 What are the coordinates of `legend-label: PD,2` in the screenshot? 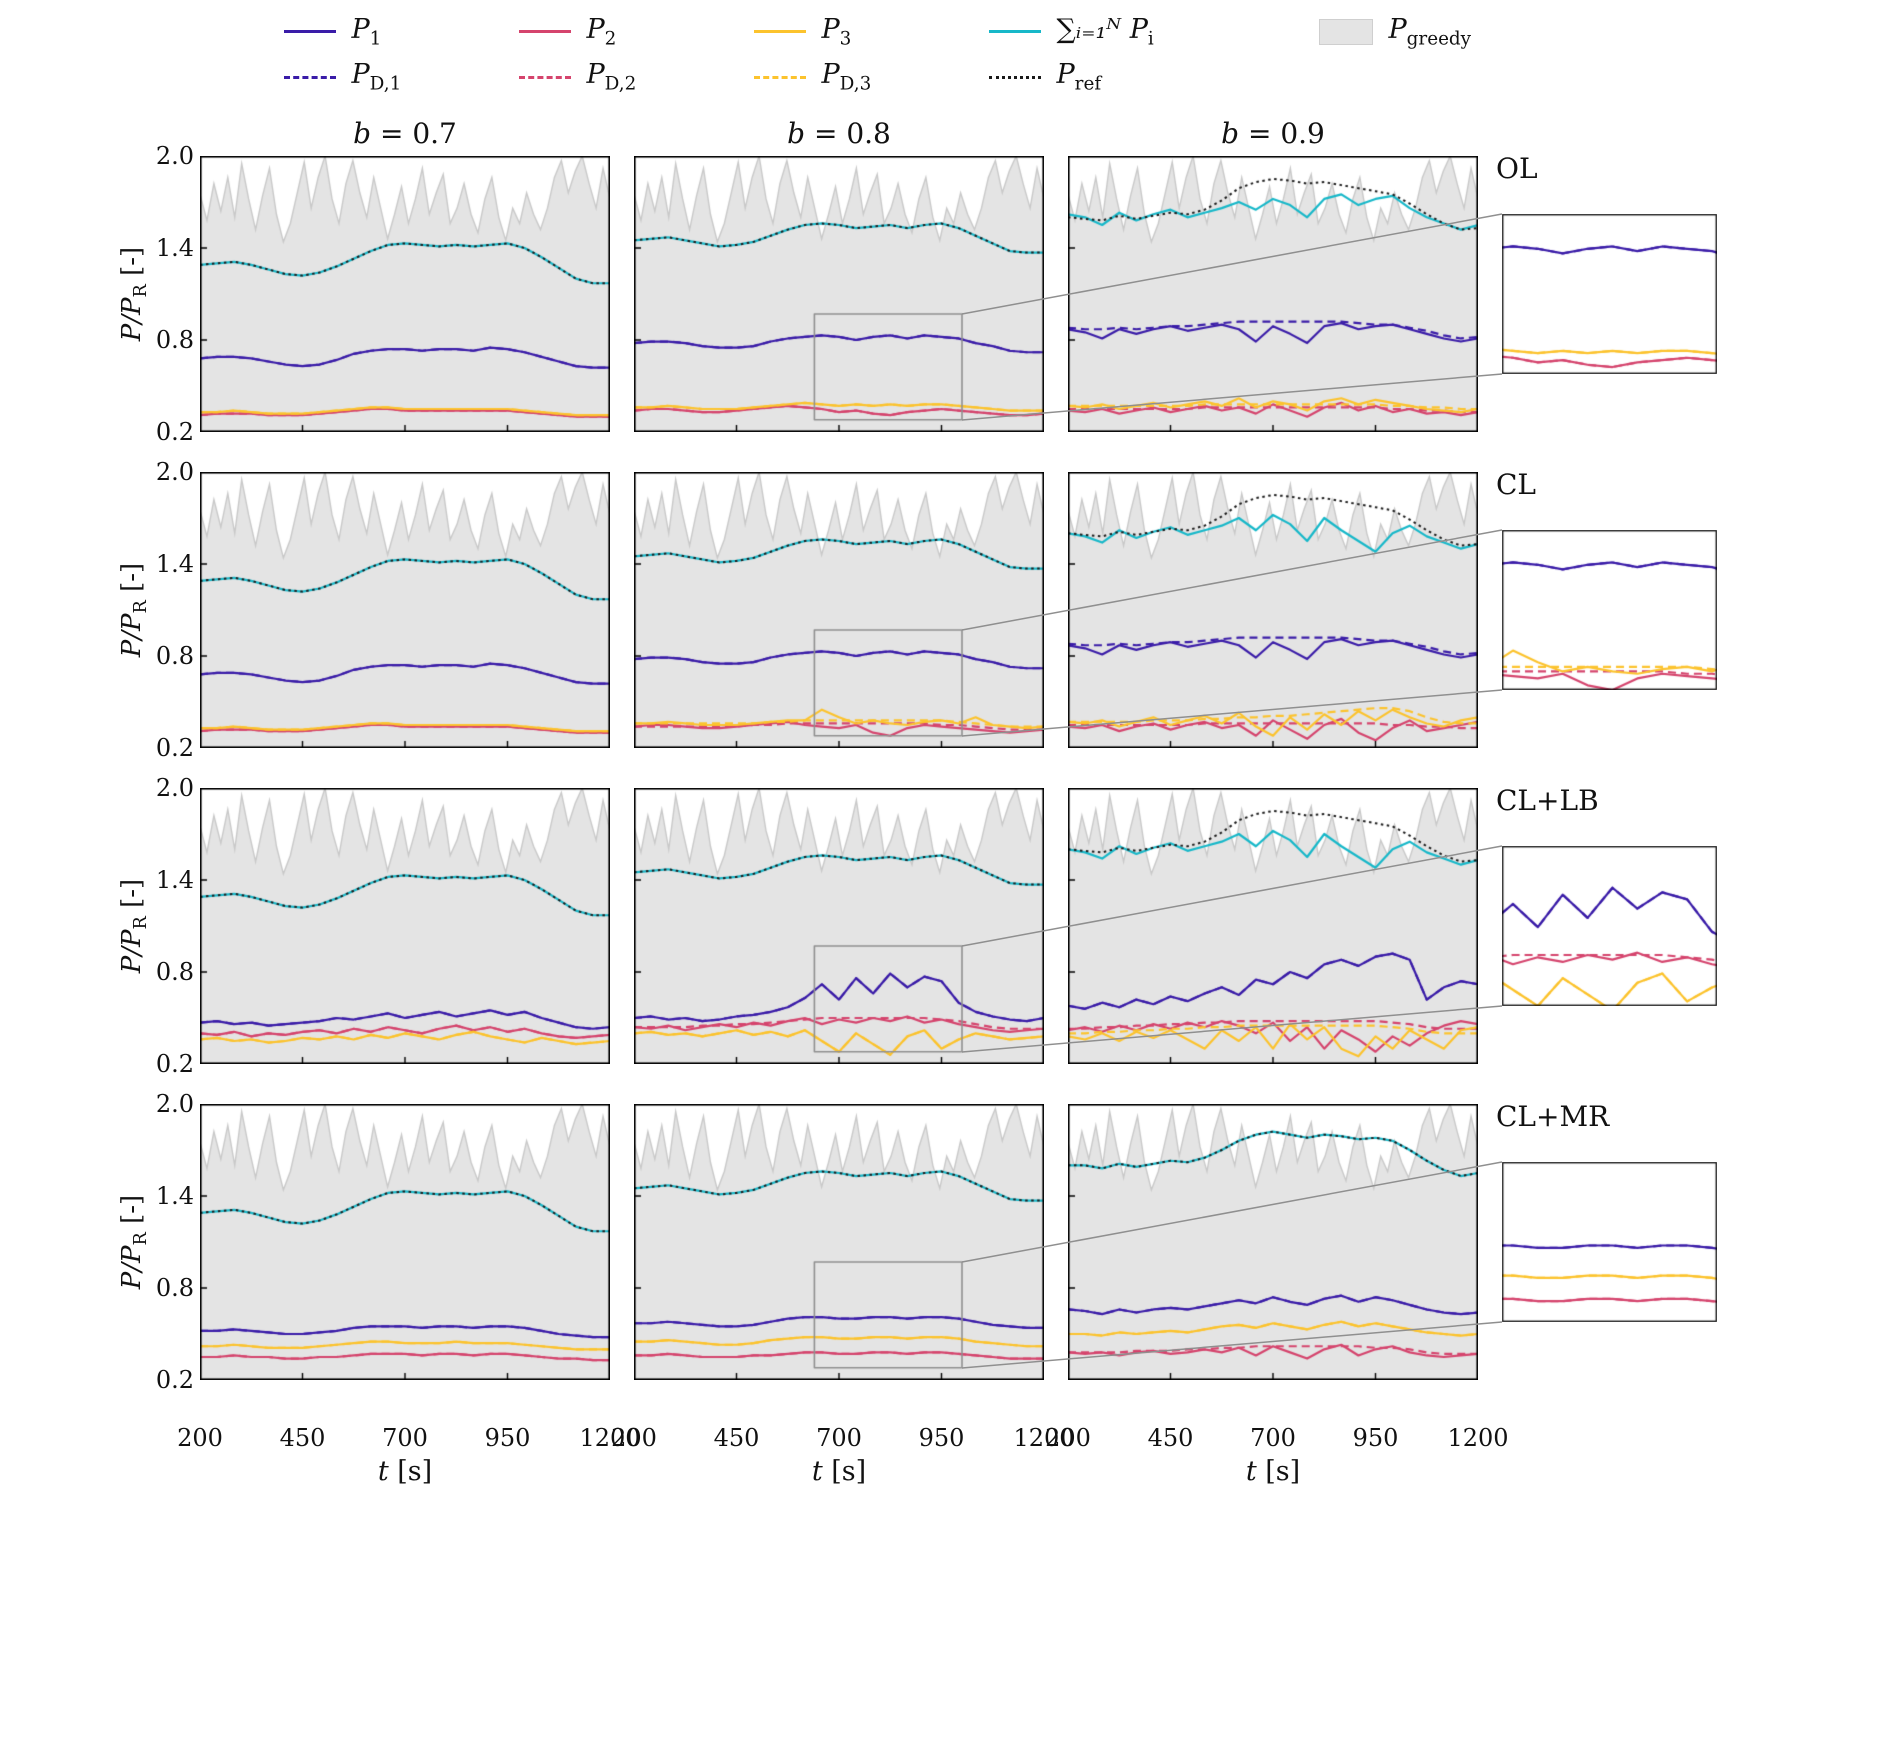 It's located at (611, 77).